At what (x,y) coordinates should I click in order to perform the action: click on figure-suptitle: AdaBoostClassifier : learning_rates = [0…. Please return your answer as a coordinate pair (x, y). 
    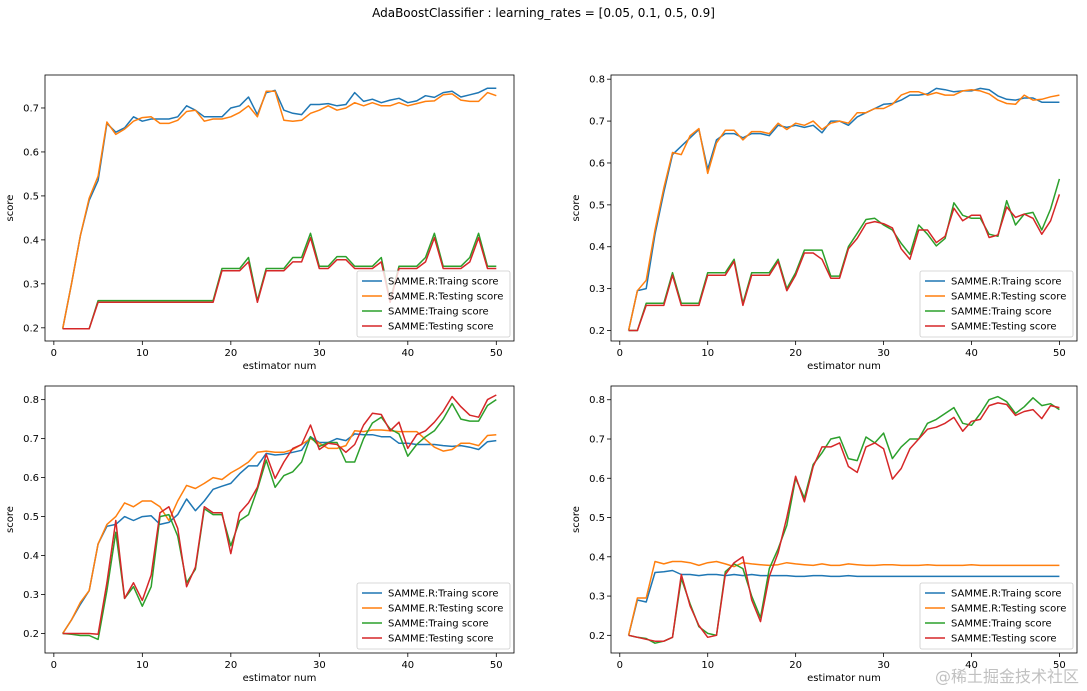
    Looking at the image, I should click on (543, 13).